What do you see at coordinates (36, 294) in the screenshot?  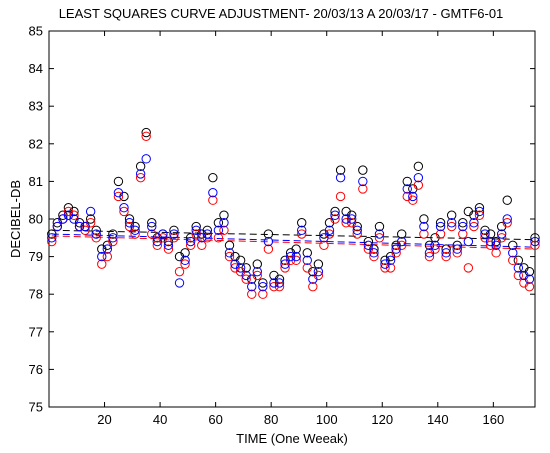 I see `y-tick-label: 78` at bounding box center [36, 294].